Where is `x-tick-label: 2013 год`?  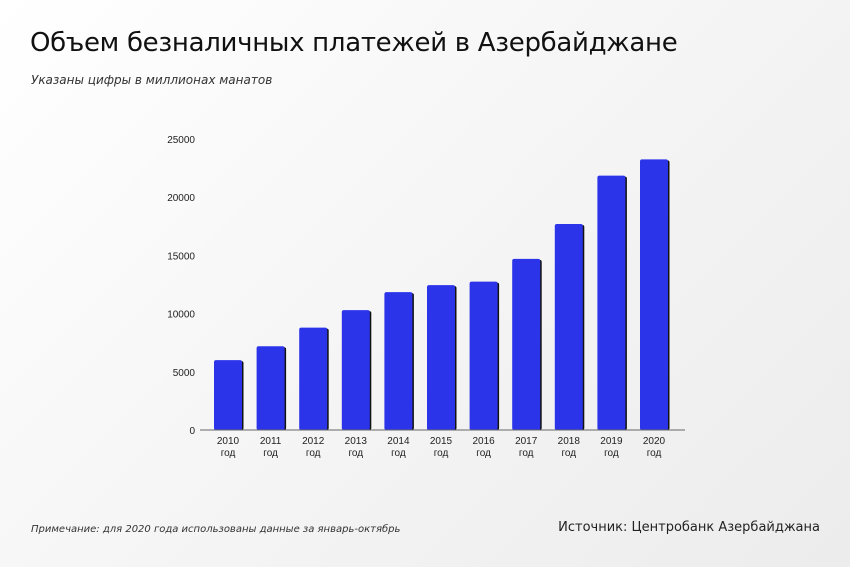
x-tick-label: 2013 год is located at coordinates (356, 447).